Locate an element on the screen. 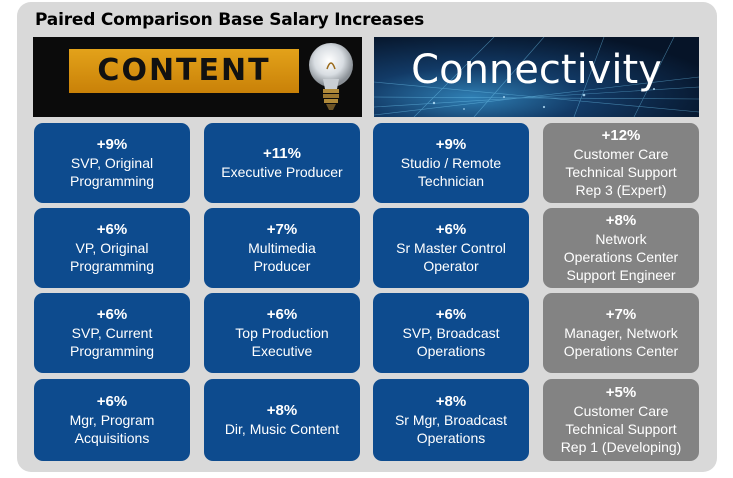 This screenshot has width=733, height=478. job-title: Sr Master Control Operator is located at coordinates (451, 257).